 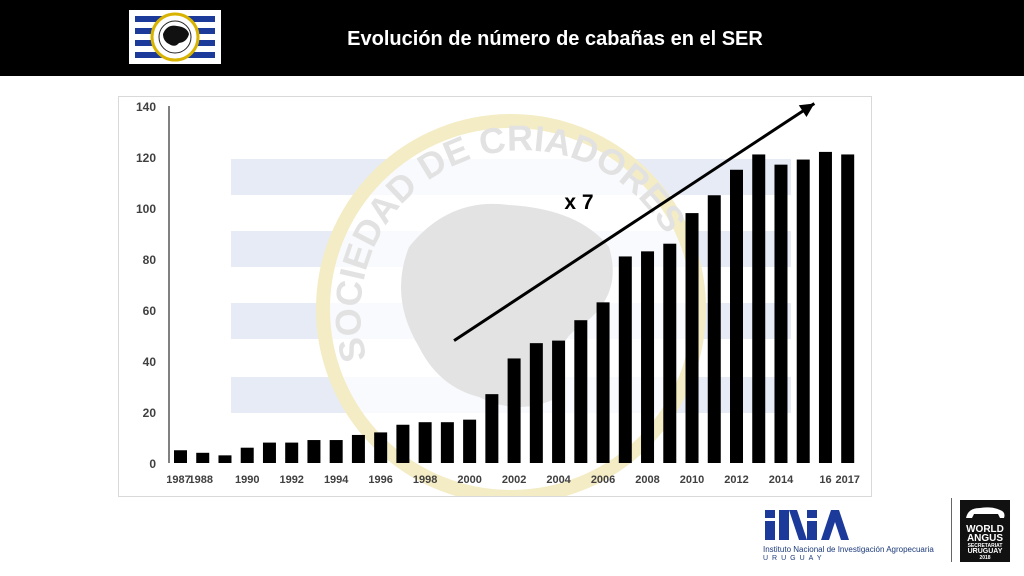 I want to click on bar-1998, so click(x=425, y=442).